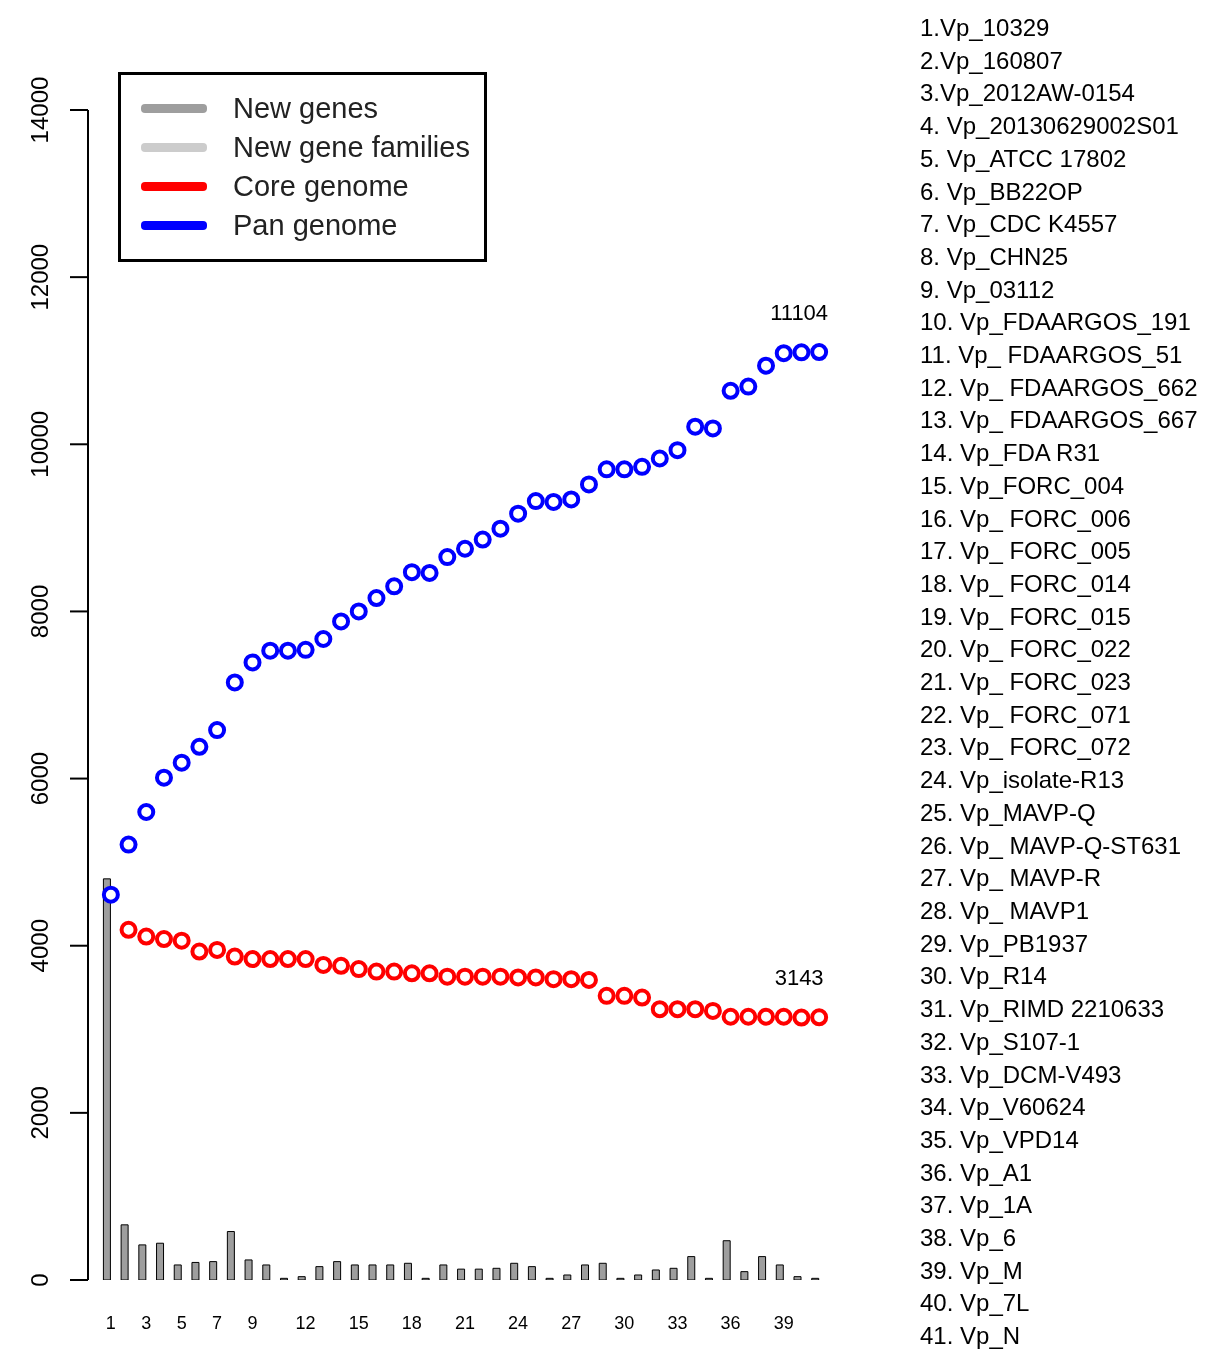 This screenshot has width=1225, height=1355. What do you see at coordinates (1026, 649) in the screenshot?
I see `text: 20. Vp_ FORC_022` at bounding box center [1026, 649].